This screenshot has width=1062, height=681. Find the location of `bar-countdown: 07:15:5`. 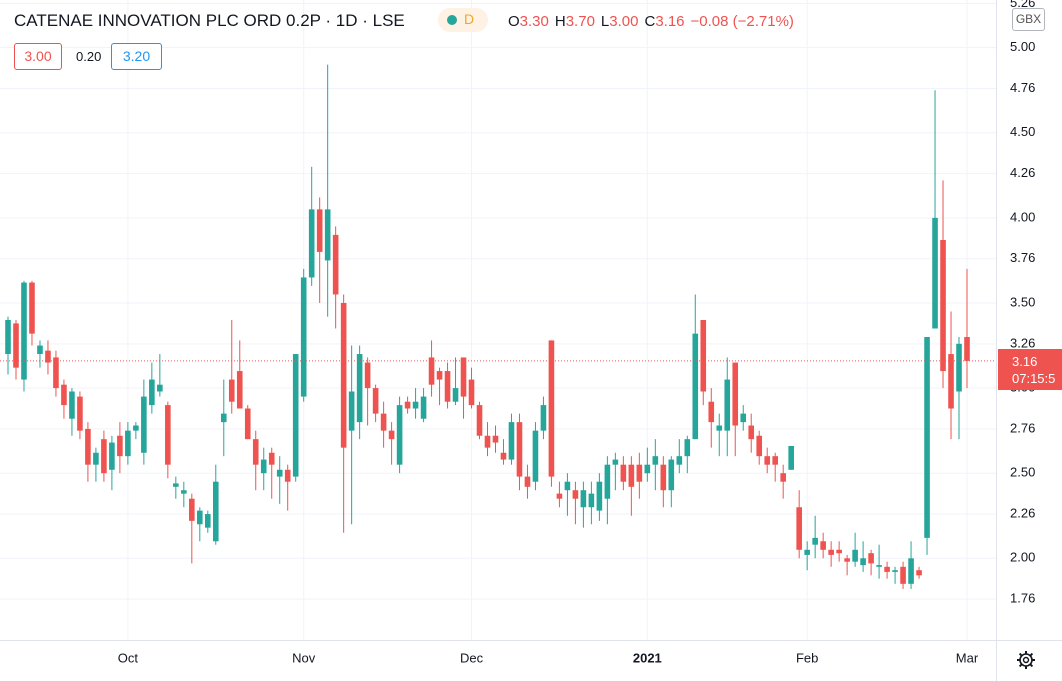

bar-countdown: 07:15:5 is located at coordinates (1034, 378).